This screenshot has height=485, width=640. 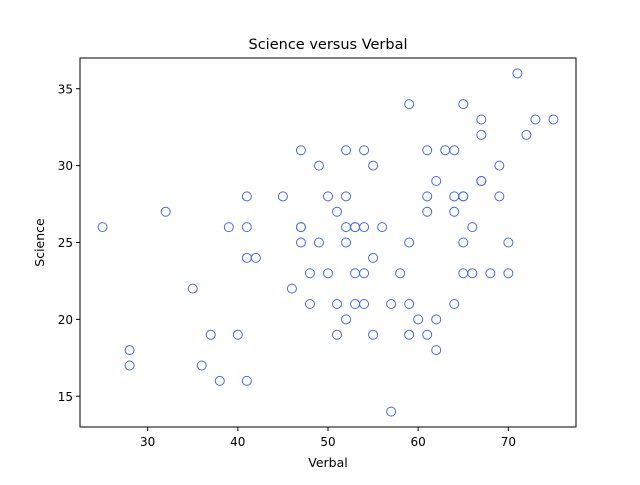 I want to click on x-tick-label: 60, so click(x=418, y=442).